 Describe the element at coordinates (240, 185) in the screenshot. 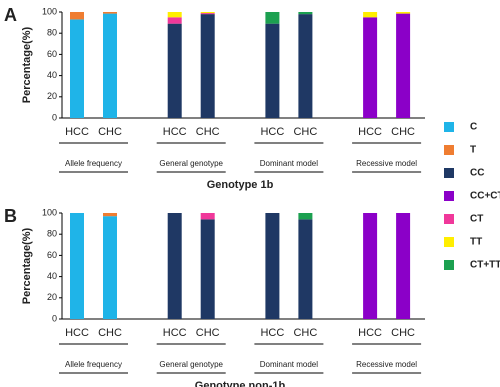

I see `chart-title: Genotype 1b` at that location.